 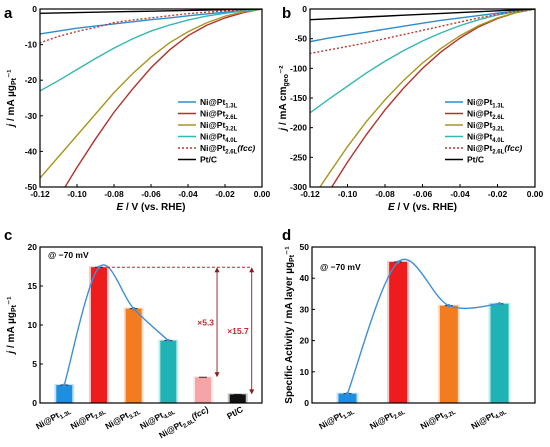 I want to click on y-tick-label: 50, so click(x=305, y=247).